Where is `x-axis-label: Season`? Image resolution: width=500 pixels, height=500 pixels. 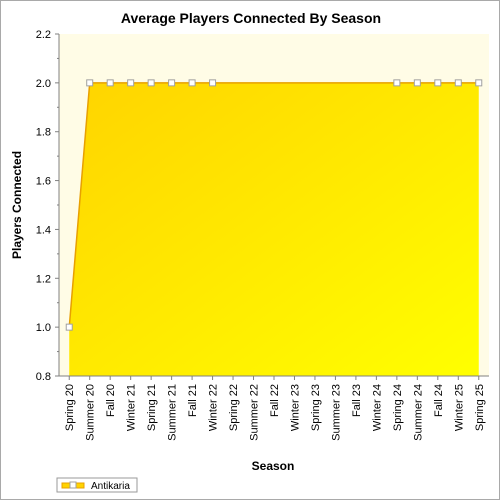
x-axis-label: Season is located at coordinates (273, 466).